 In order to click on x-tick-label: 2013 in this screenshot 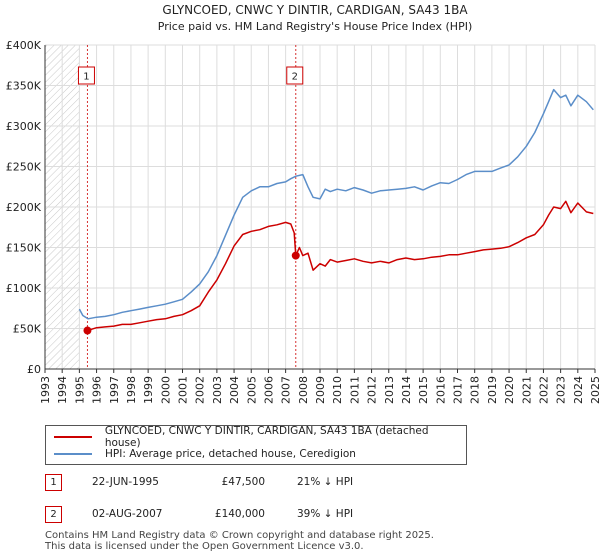, I will do `click(389, 390)`.